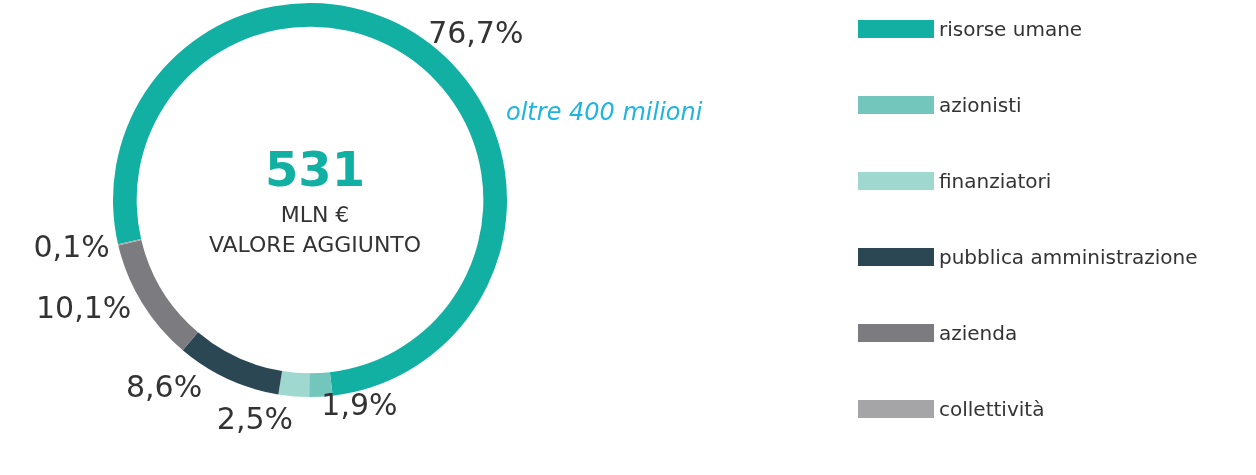 The height and width of the screenshot is (475, 1256). I want to click on text: 531, so click(315, 169).